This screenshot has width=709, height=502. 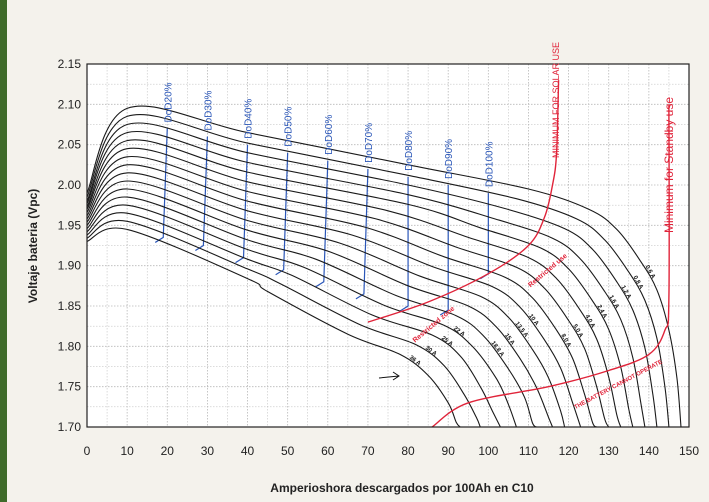 What do you see at coordinates (208, 451) in the screenshot?
I see `x-tick-label: 30` at bounding box center [208, 451].